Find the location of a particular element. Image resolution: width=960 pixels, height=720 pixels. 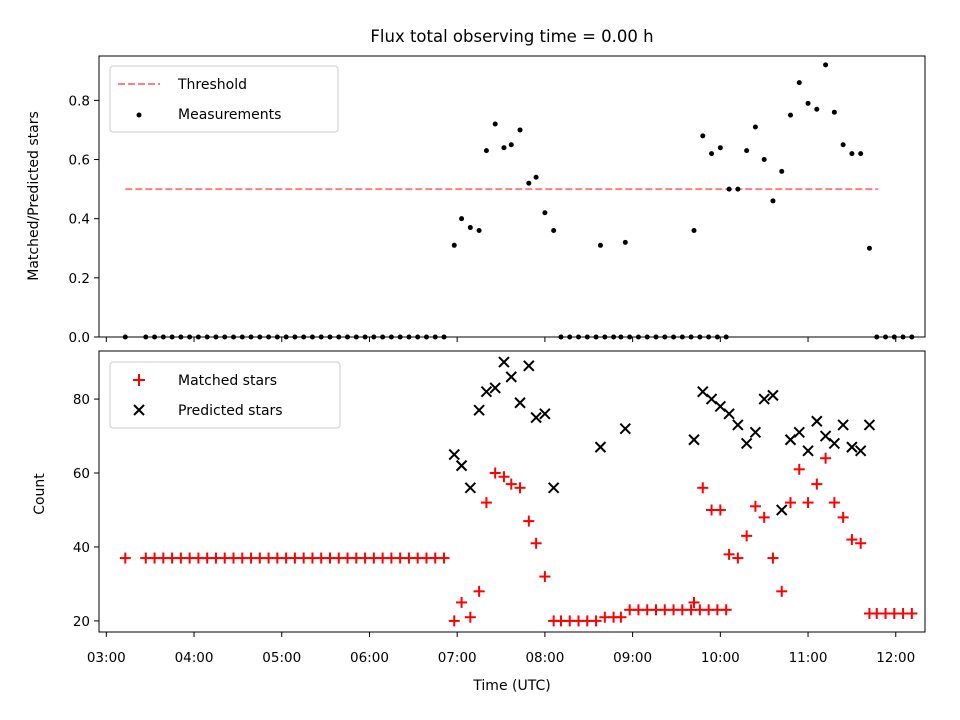

chart-title: Flux total observing time = 0.00 h is located at coordinates (511, 36).